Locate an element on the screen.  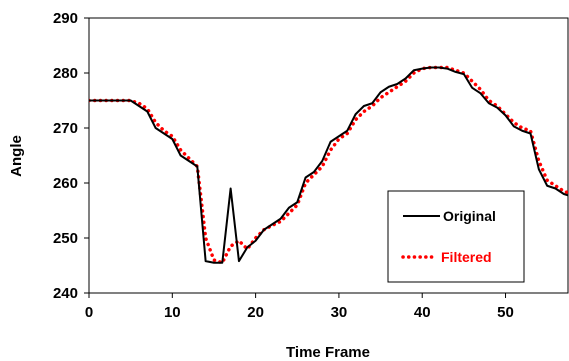
y-tick-label: 260 is located at coordinates (65, 183).